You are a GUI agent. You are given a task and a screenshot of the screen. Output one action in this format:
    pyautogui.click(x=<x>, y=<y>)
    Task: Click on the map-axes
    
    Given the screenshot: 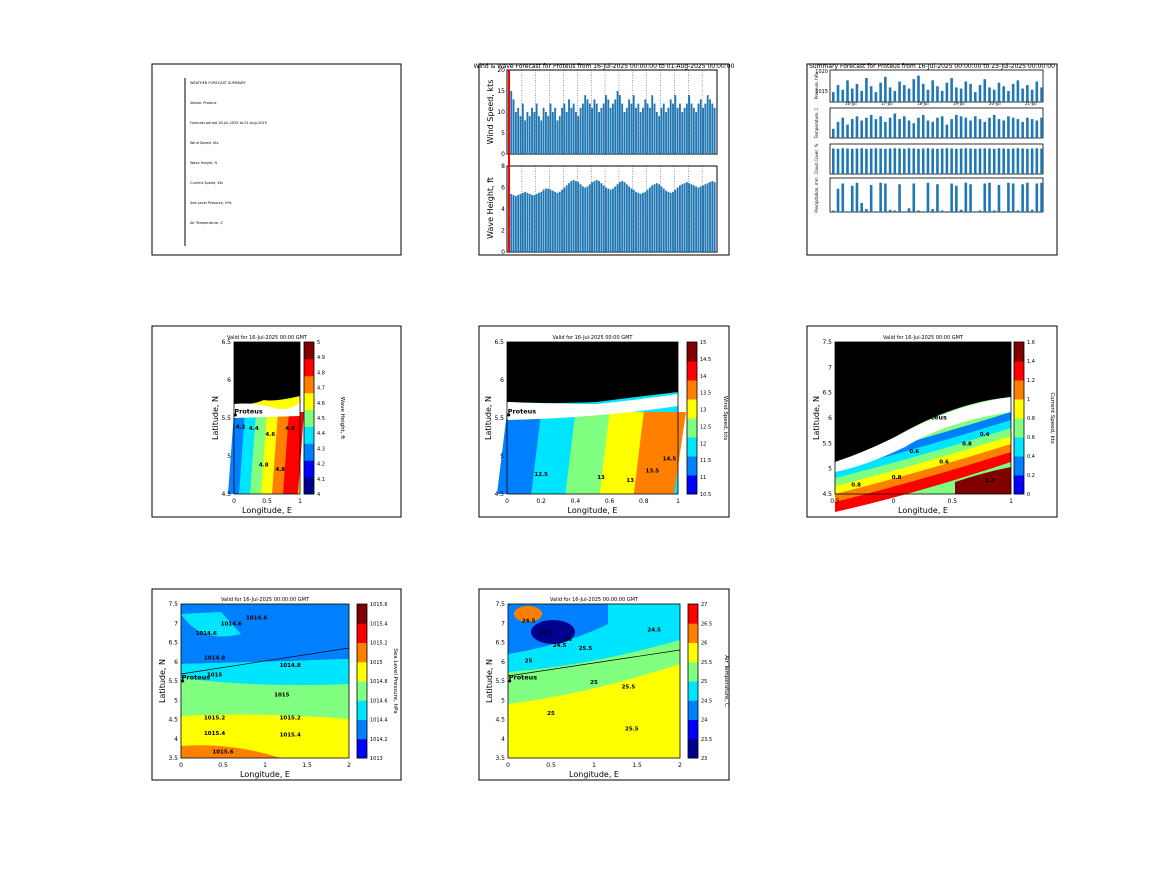 What is the action you would take?
    pyautogui.click(x=594, y=681)
    